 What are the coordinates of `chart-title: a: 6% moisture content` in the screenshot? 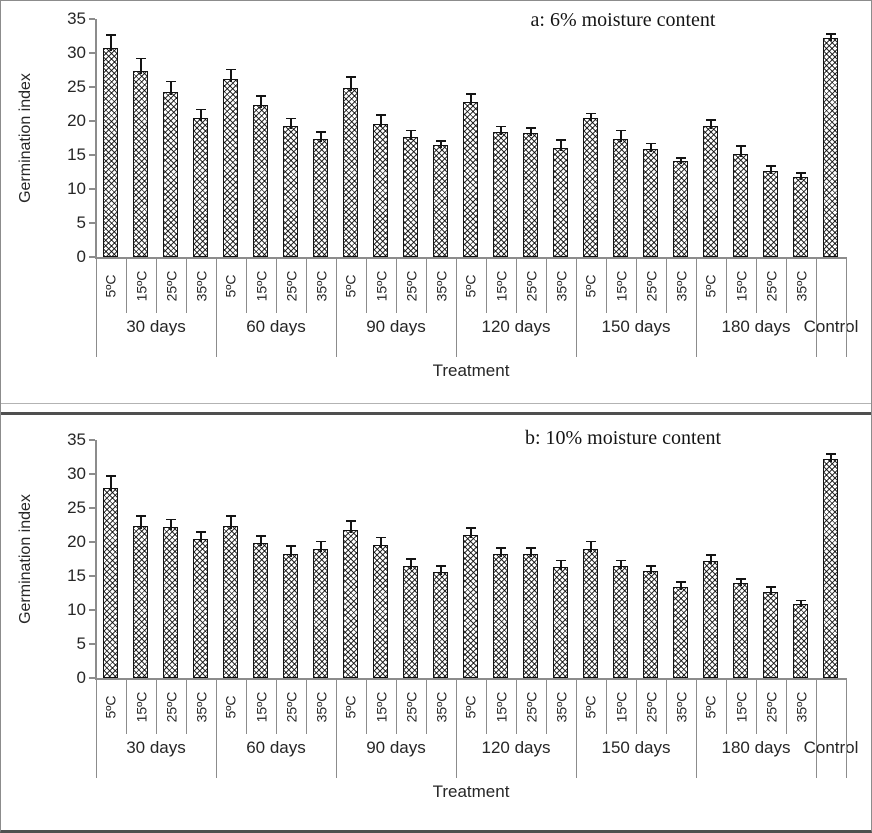 It's located at (623, 20).